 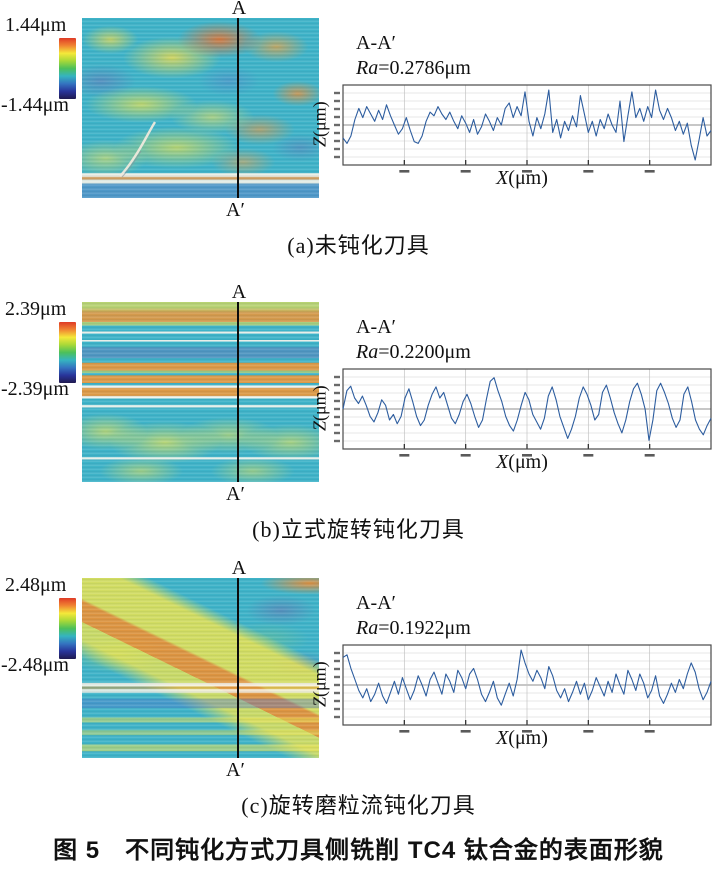 What do you see at coordinates (35, 105) in the screenshot?
I see `colorbar-min-label: -1.44μm` at bounding box center [35, 105].